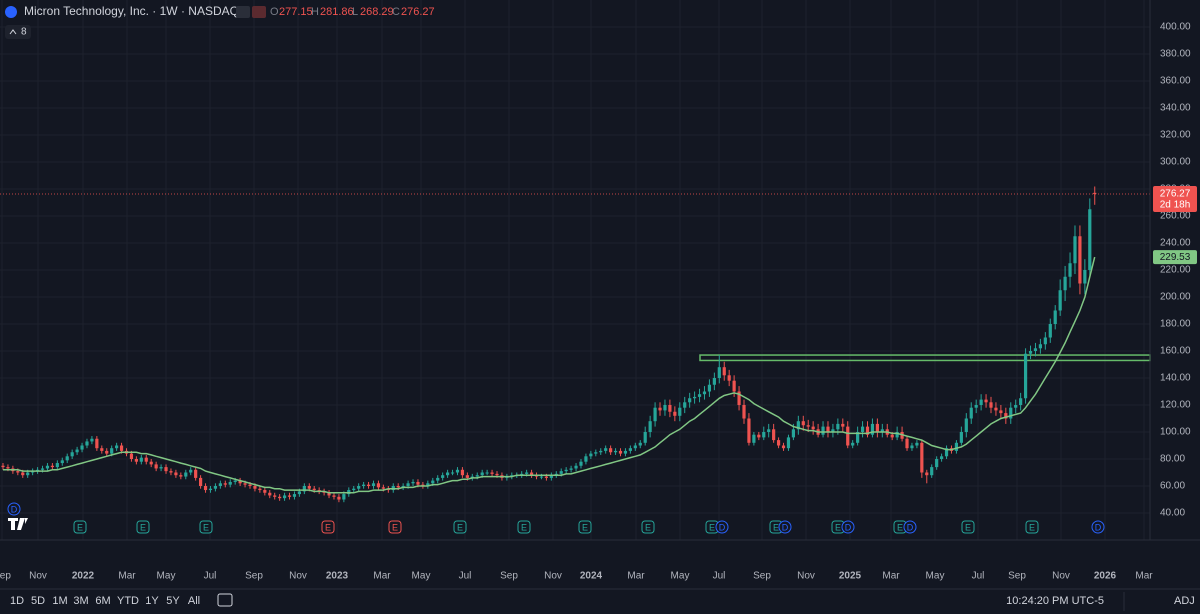  Describe the element at coordinates (1055, 601) in the screenshot. I see `clock: 10:24:20 PM UTC-5` at that location.